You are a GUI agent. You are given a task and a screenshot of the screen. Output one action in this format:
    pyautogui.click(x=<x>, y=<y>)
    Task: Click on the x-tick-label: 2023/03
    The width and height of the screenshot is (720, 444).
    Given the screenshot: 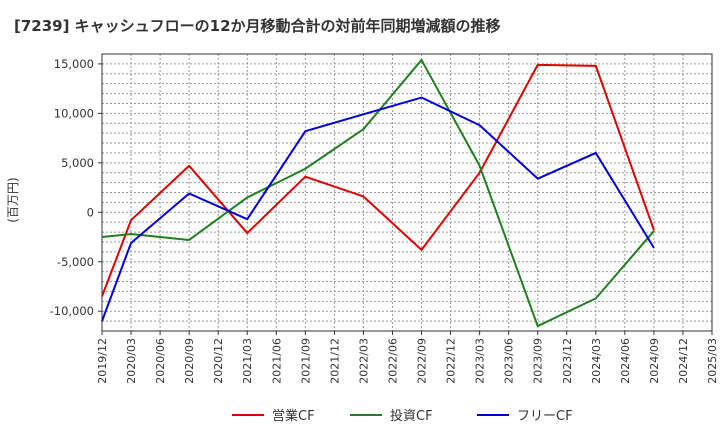 What is the action you would take?
    pyautogui.click(x=480, y=361)
    